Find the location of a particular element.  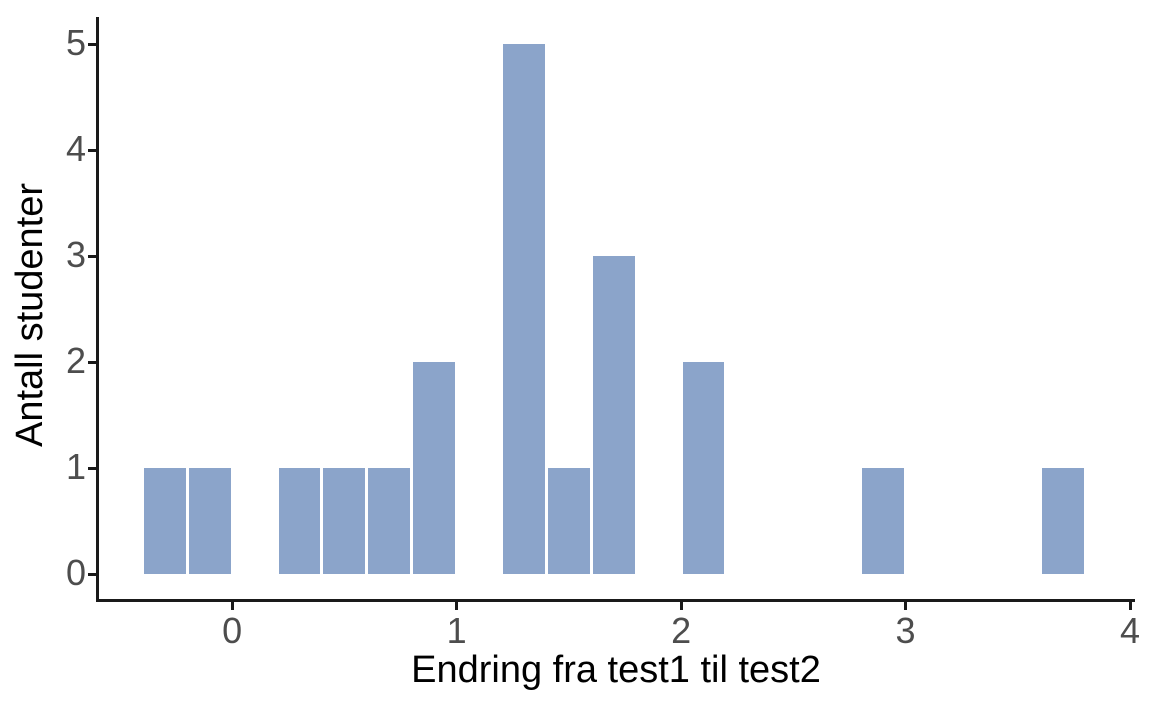

y-axis-title: Antall studenter is located at coordinates (30, 315).